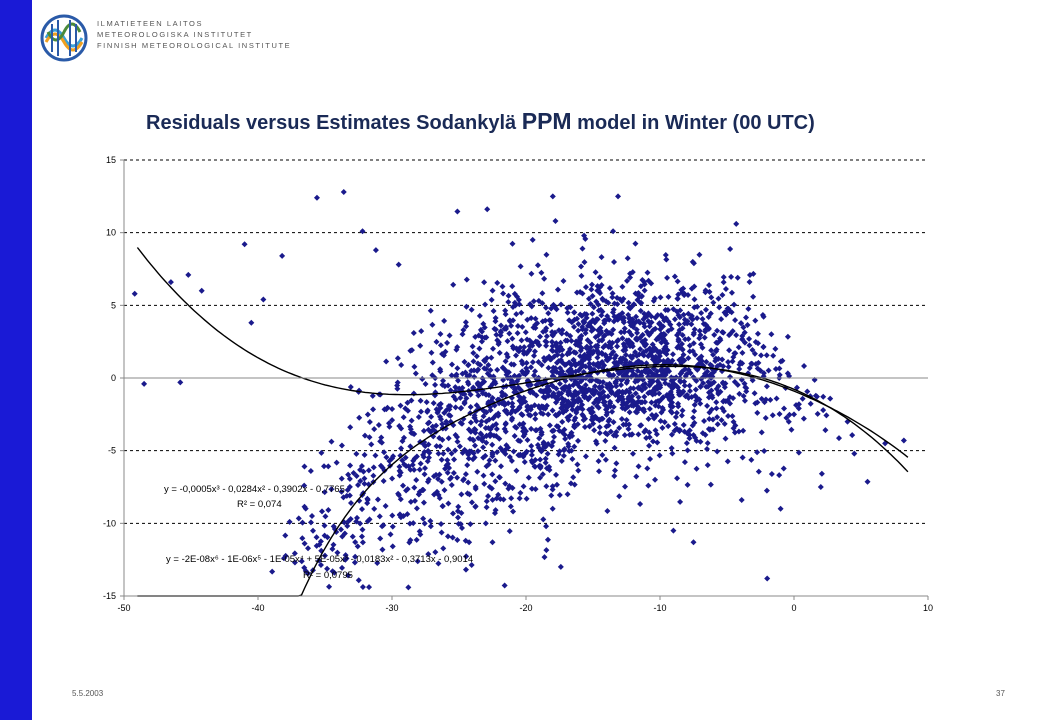 This screenshot has width=1040, height=720. Describe the element at coordinates (64, 38) in the screenshot. I see `fmi-logo-icon` at that location.